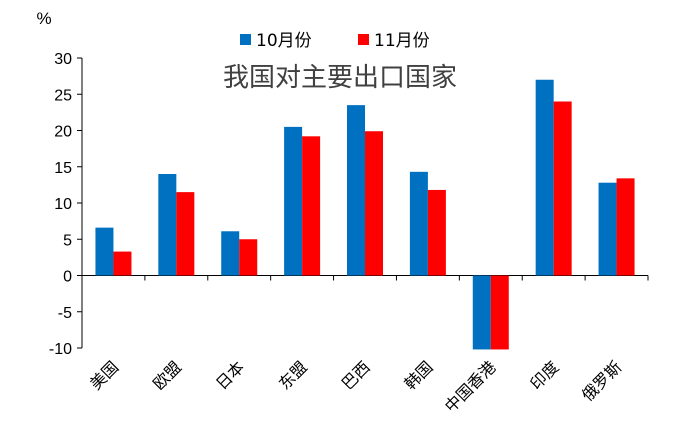  What do you see at coordinates (544, 375) in the screenshot?
I see `x-category-label: 印度` at bounding box center [544, 375].